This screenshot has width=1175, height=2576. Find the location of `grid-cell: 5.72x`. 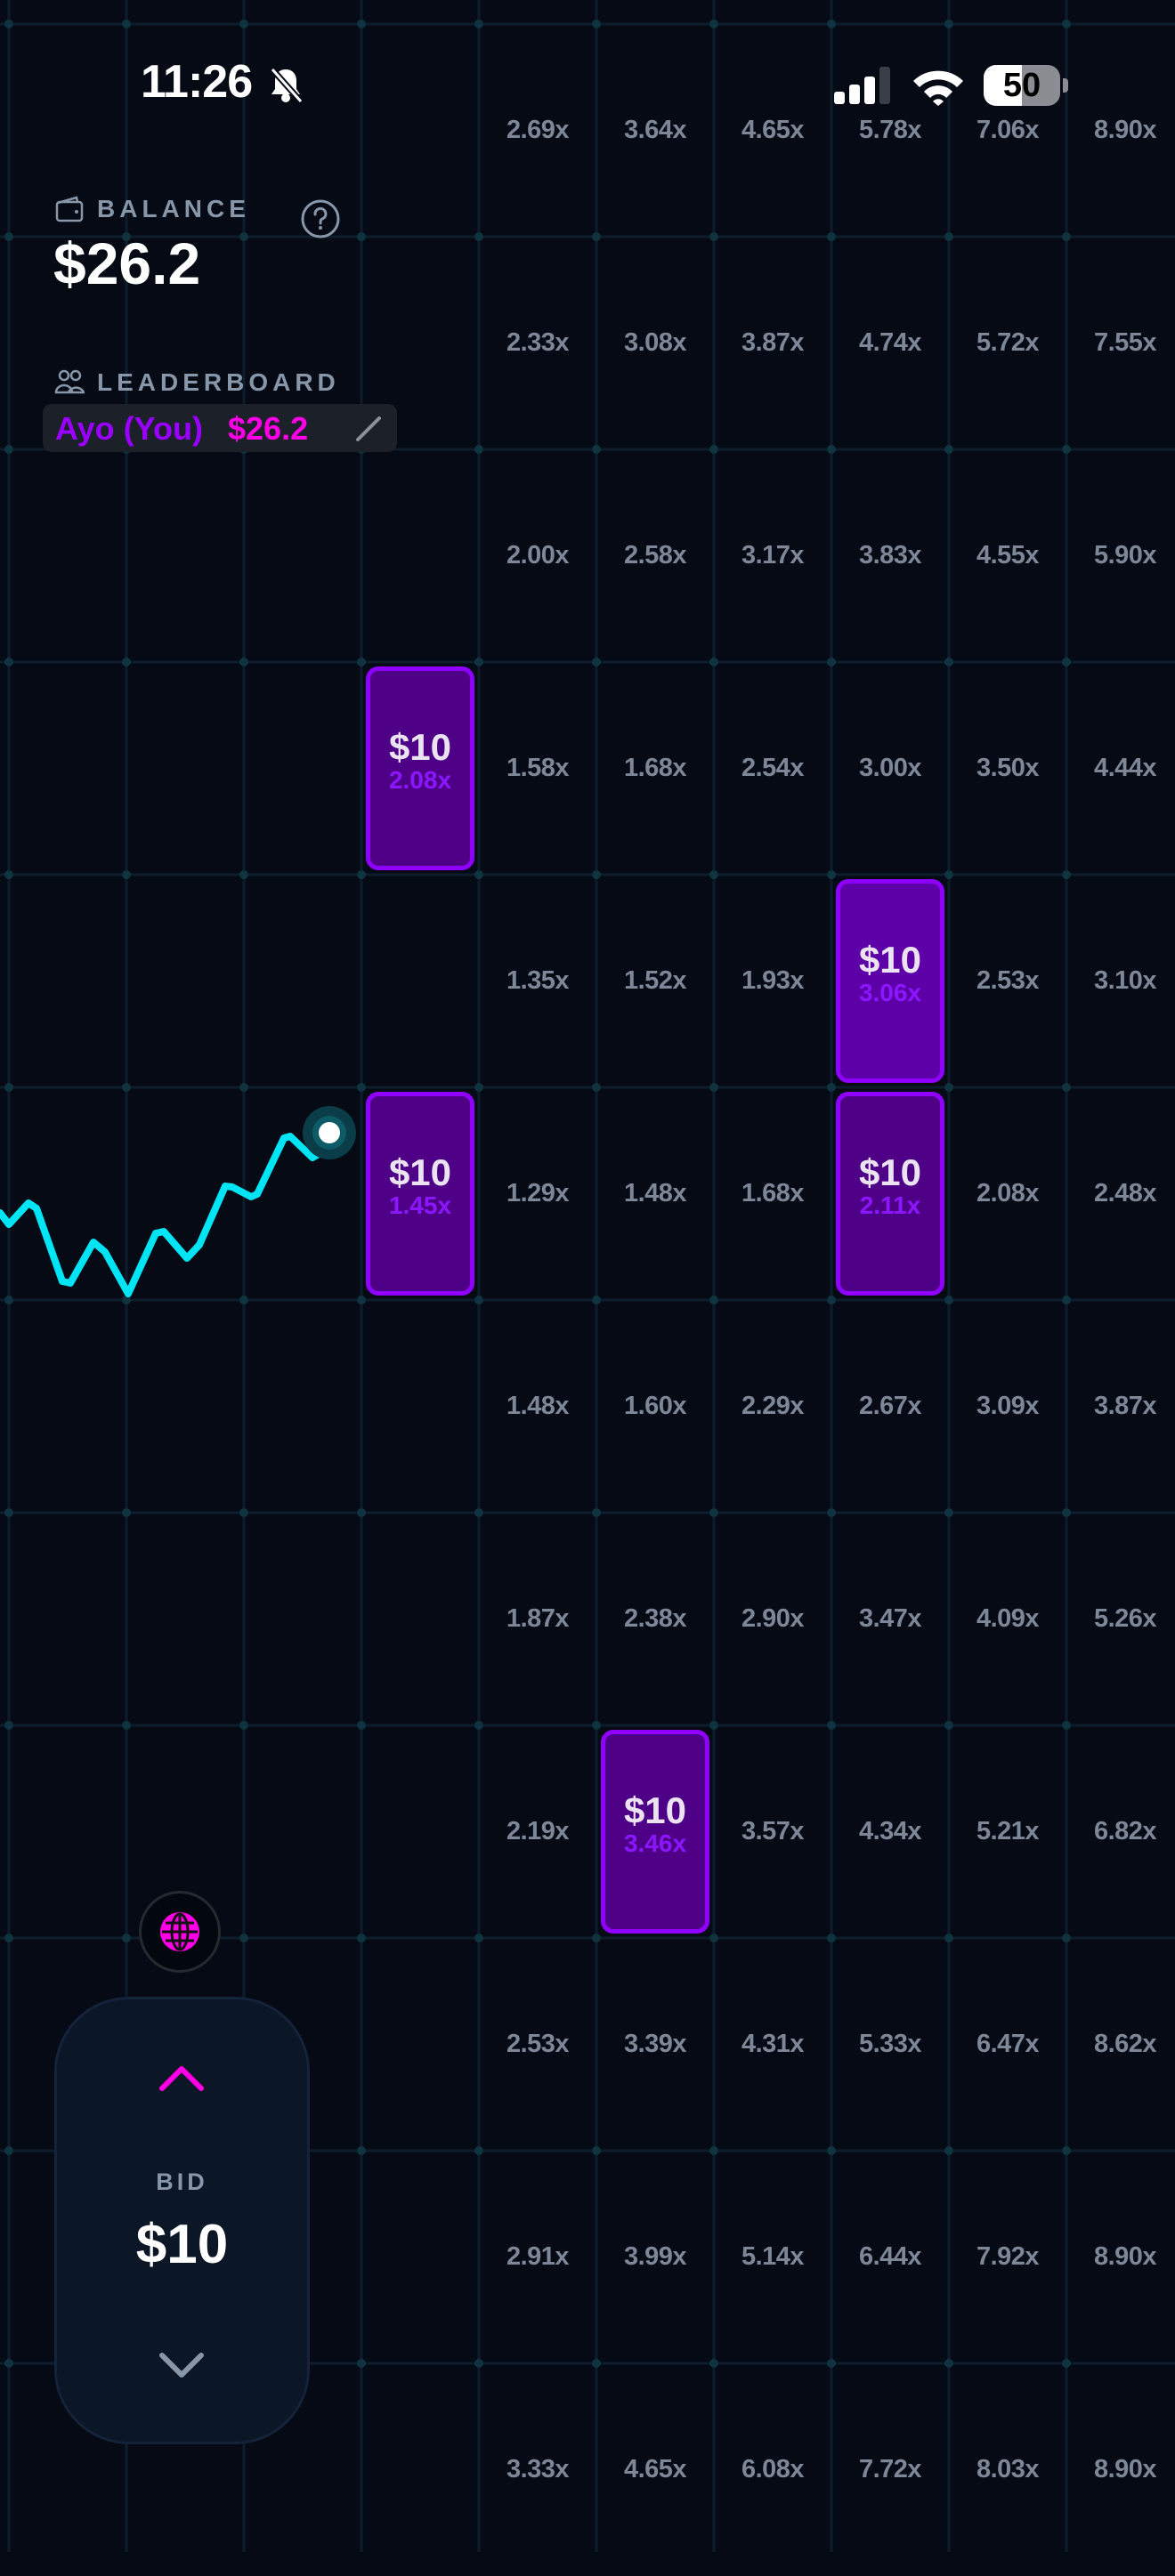

grid-cell: 5.72x is located at coordinates (1008, 343).